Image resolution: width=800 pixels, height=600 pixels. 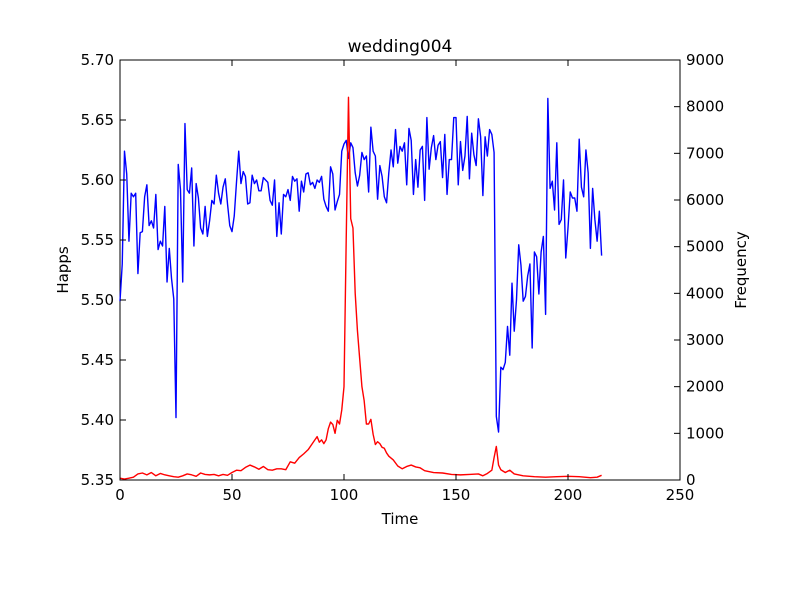 What do you see at coordinates (705, 153) in the screenshot?
I see `y-right-tick-label: 7000` at bounding box center [705, 153].